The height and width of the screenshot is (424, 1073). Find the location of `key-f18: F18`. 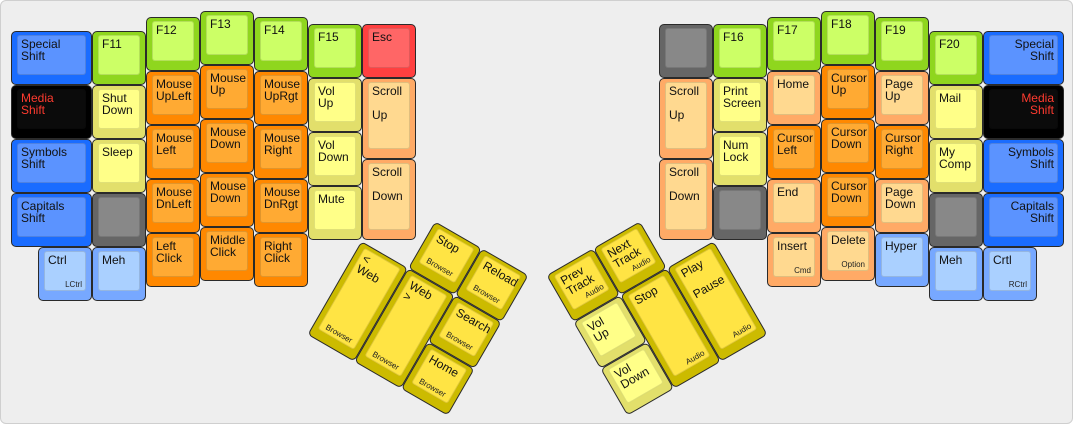

key-f18: F18 is located at coordinates (848, 38).